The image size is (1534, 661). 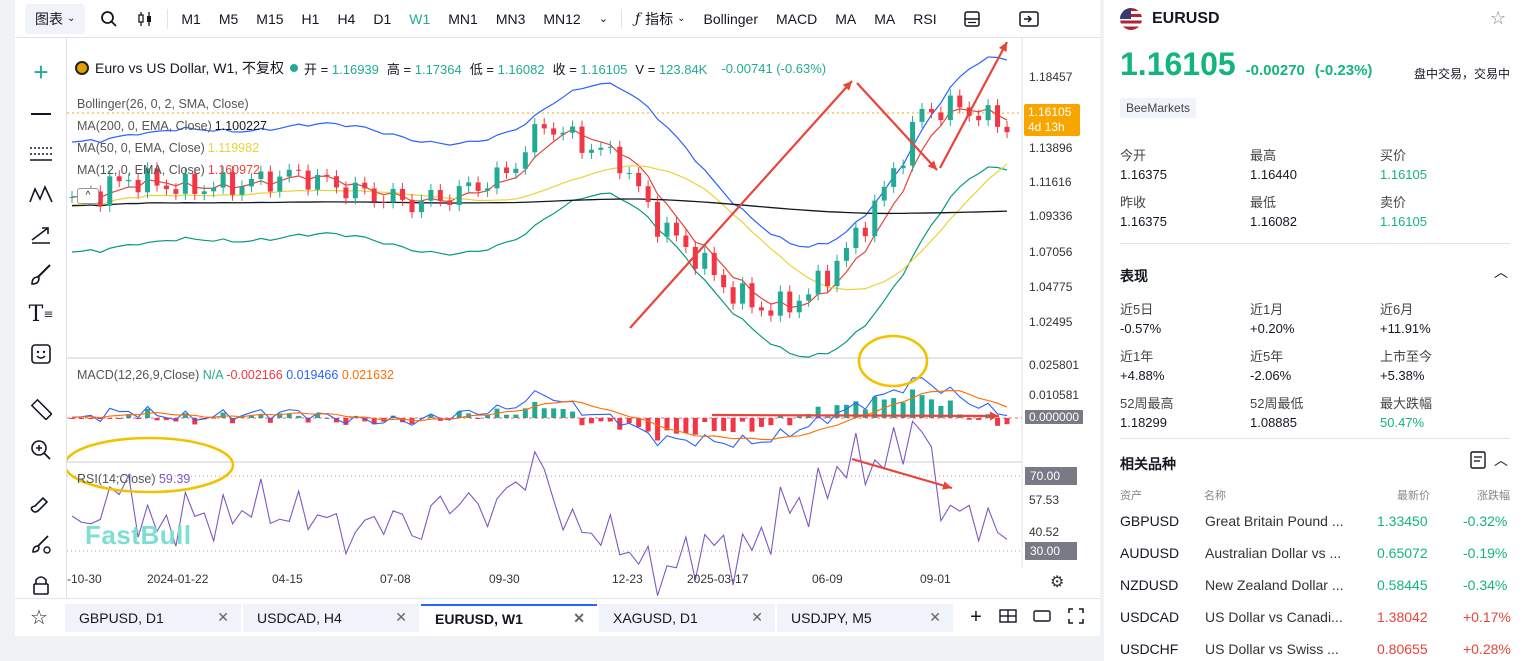 I want to click on stat-value: 1.16375, so click(x=1143, y=174).